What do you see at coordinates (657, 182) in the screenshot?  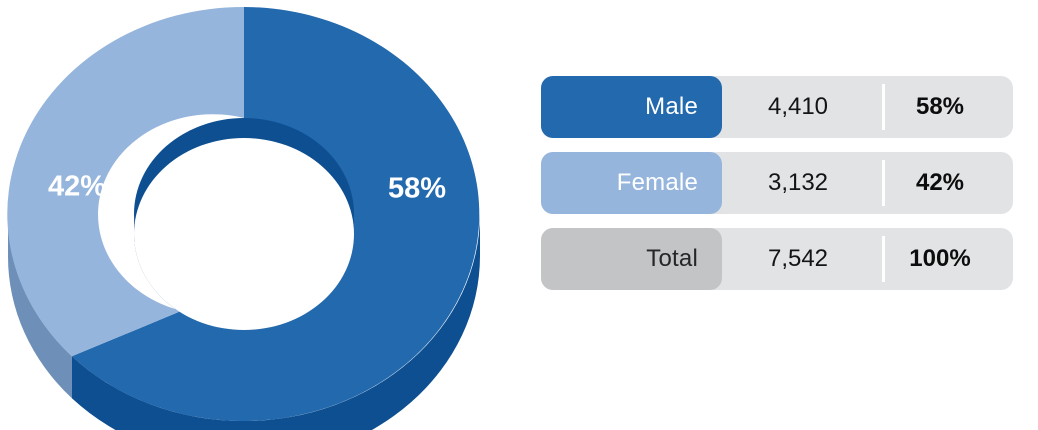 I see `legend-label-female: Female` at bounding box center [657, 182].